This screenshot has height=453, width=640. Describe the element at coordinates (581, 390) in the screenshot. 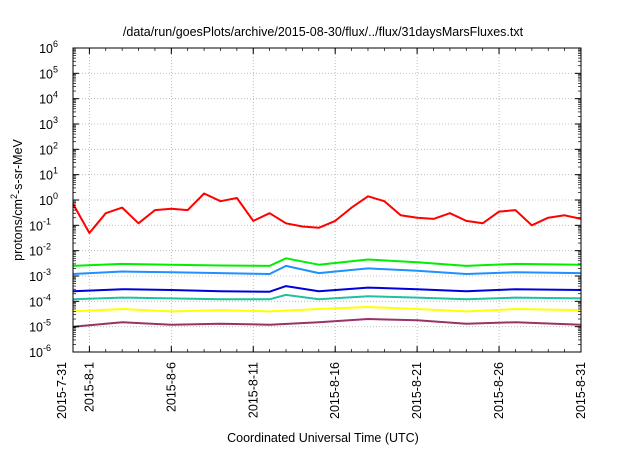

I see `x-tick-label: 2015-8-31` at that location.